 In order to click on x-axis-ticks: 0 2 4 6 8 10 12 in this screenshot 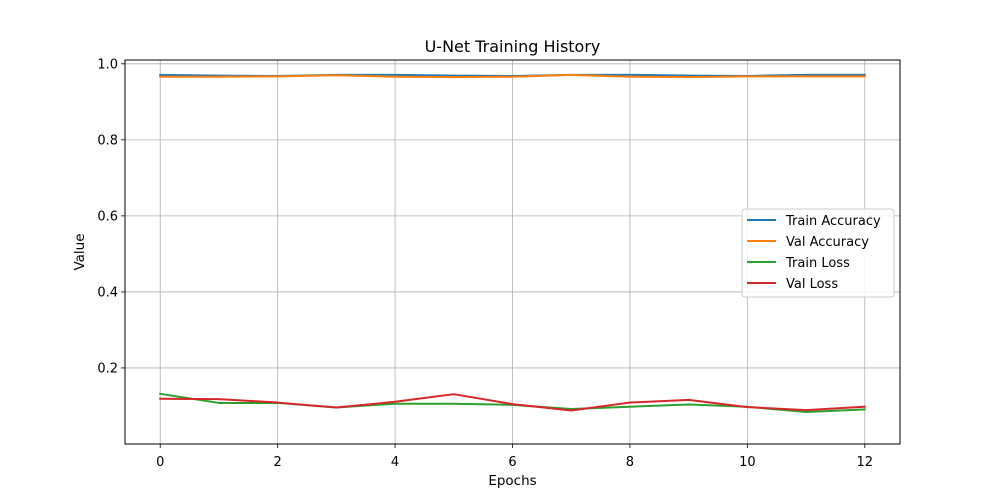, I will do `click(514, 457)`.